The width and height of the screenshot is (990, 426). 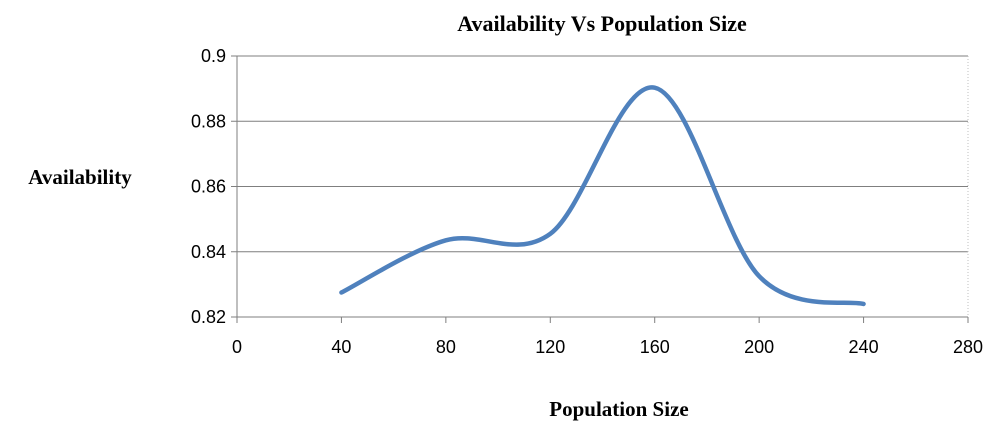 I want to click on x-tick-label: 200, so click(x=759, y=347).